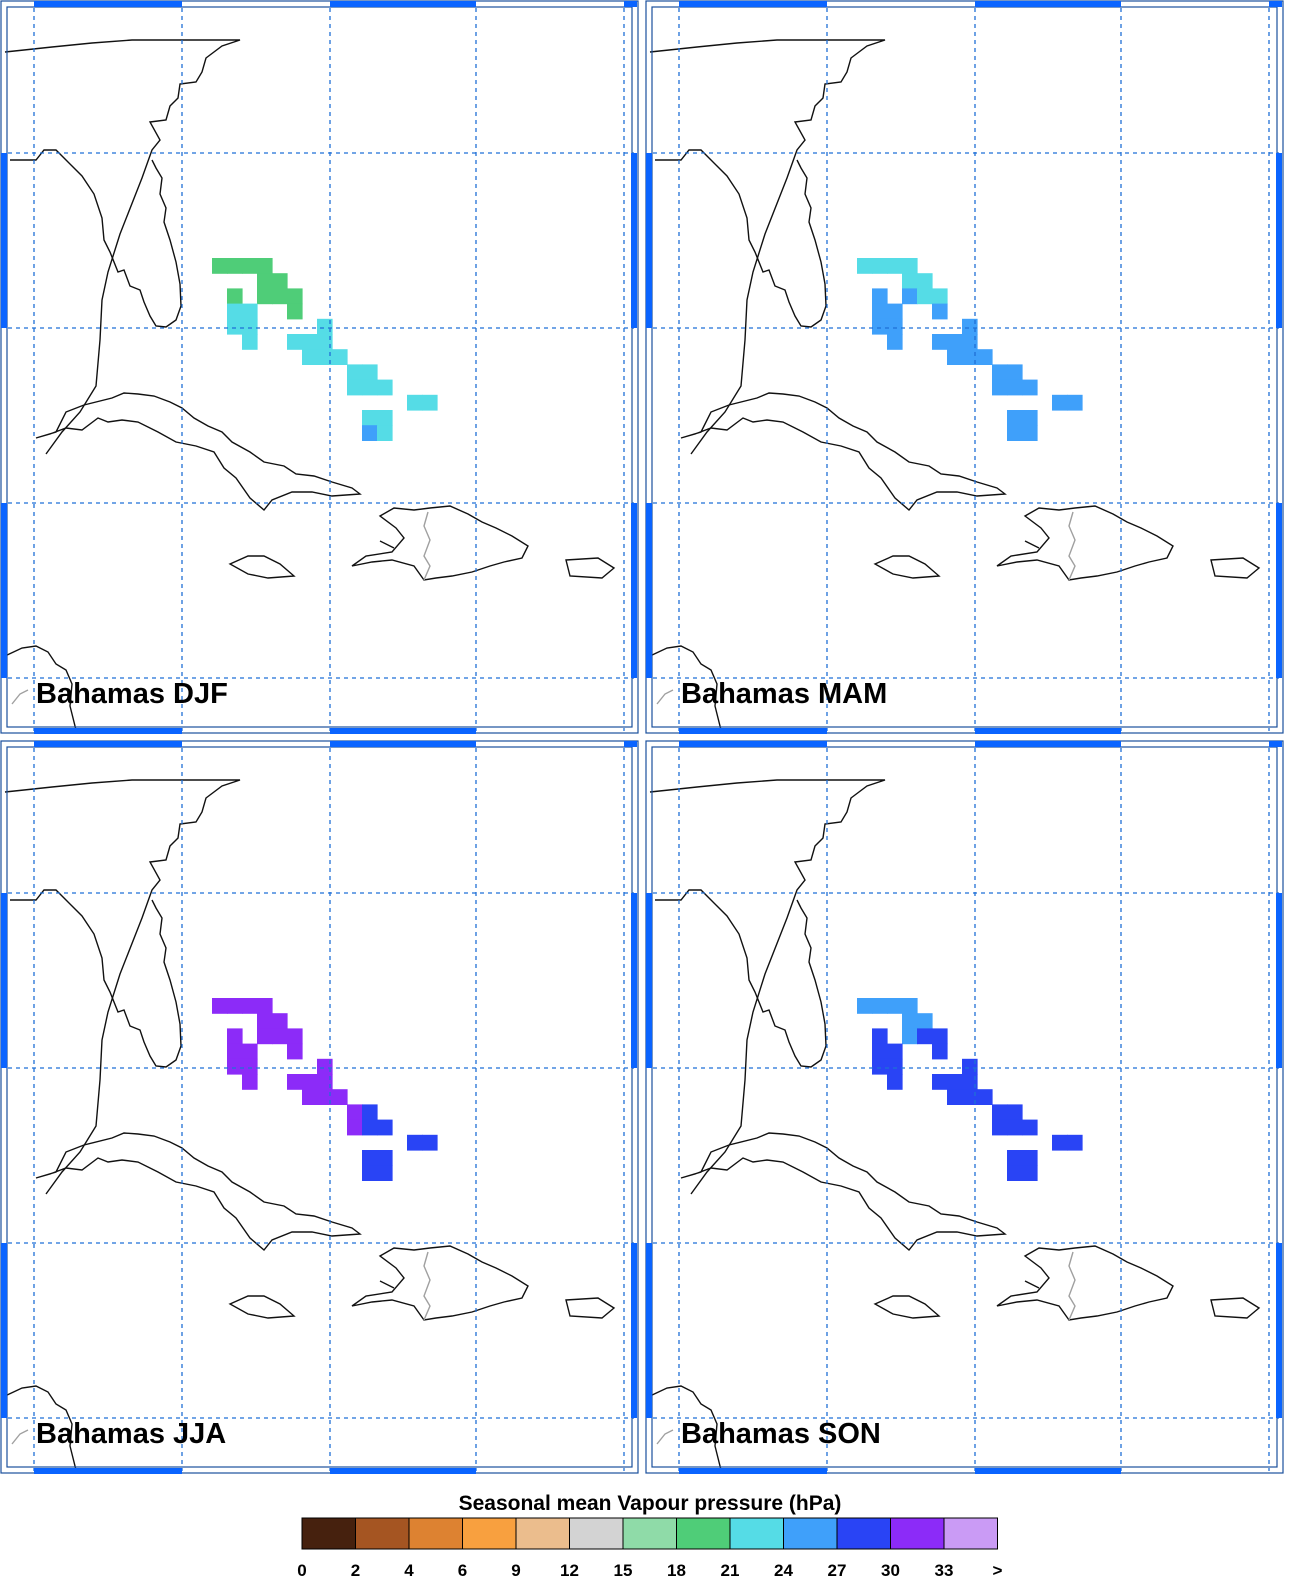 Image resolution: width=1300 pixels, height=1588 pixels. Describe the element at coordinates (131, 1434) in the screenshot. I see `panel-label: Bahamas JJA` at that location.